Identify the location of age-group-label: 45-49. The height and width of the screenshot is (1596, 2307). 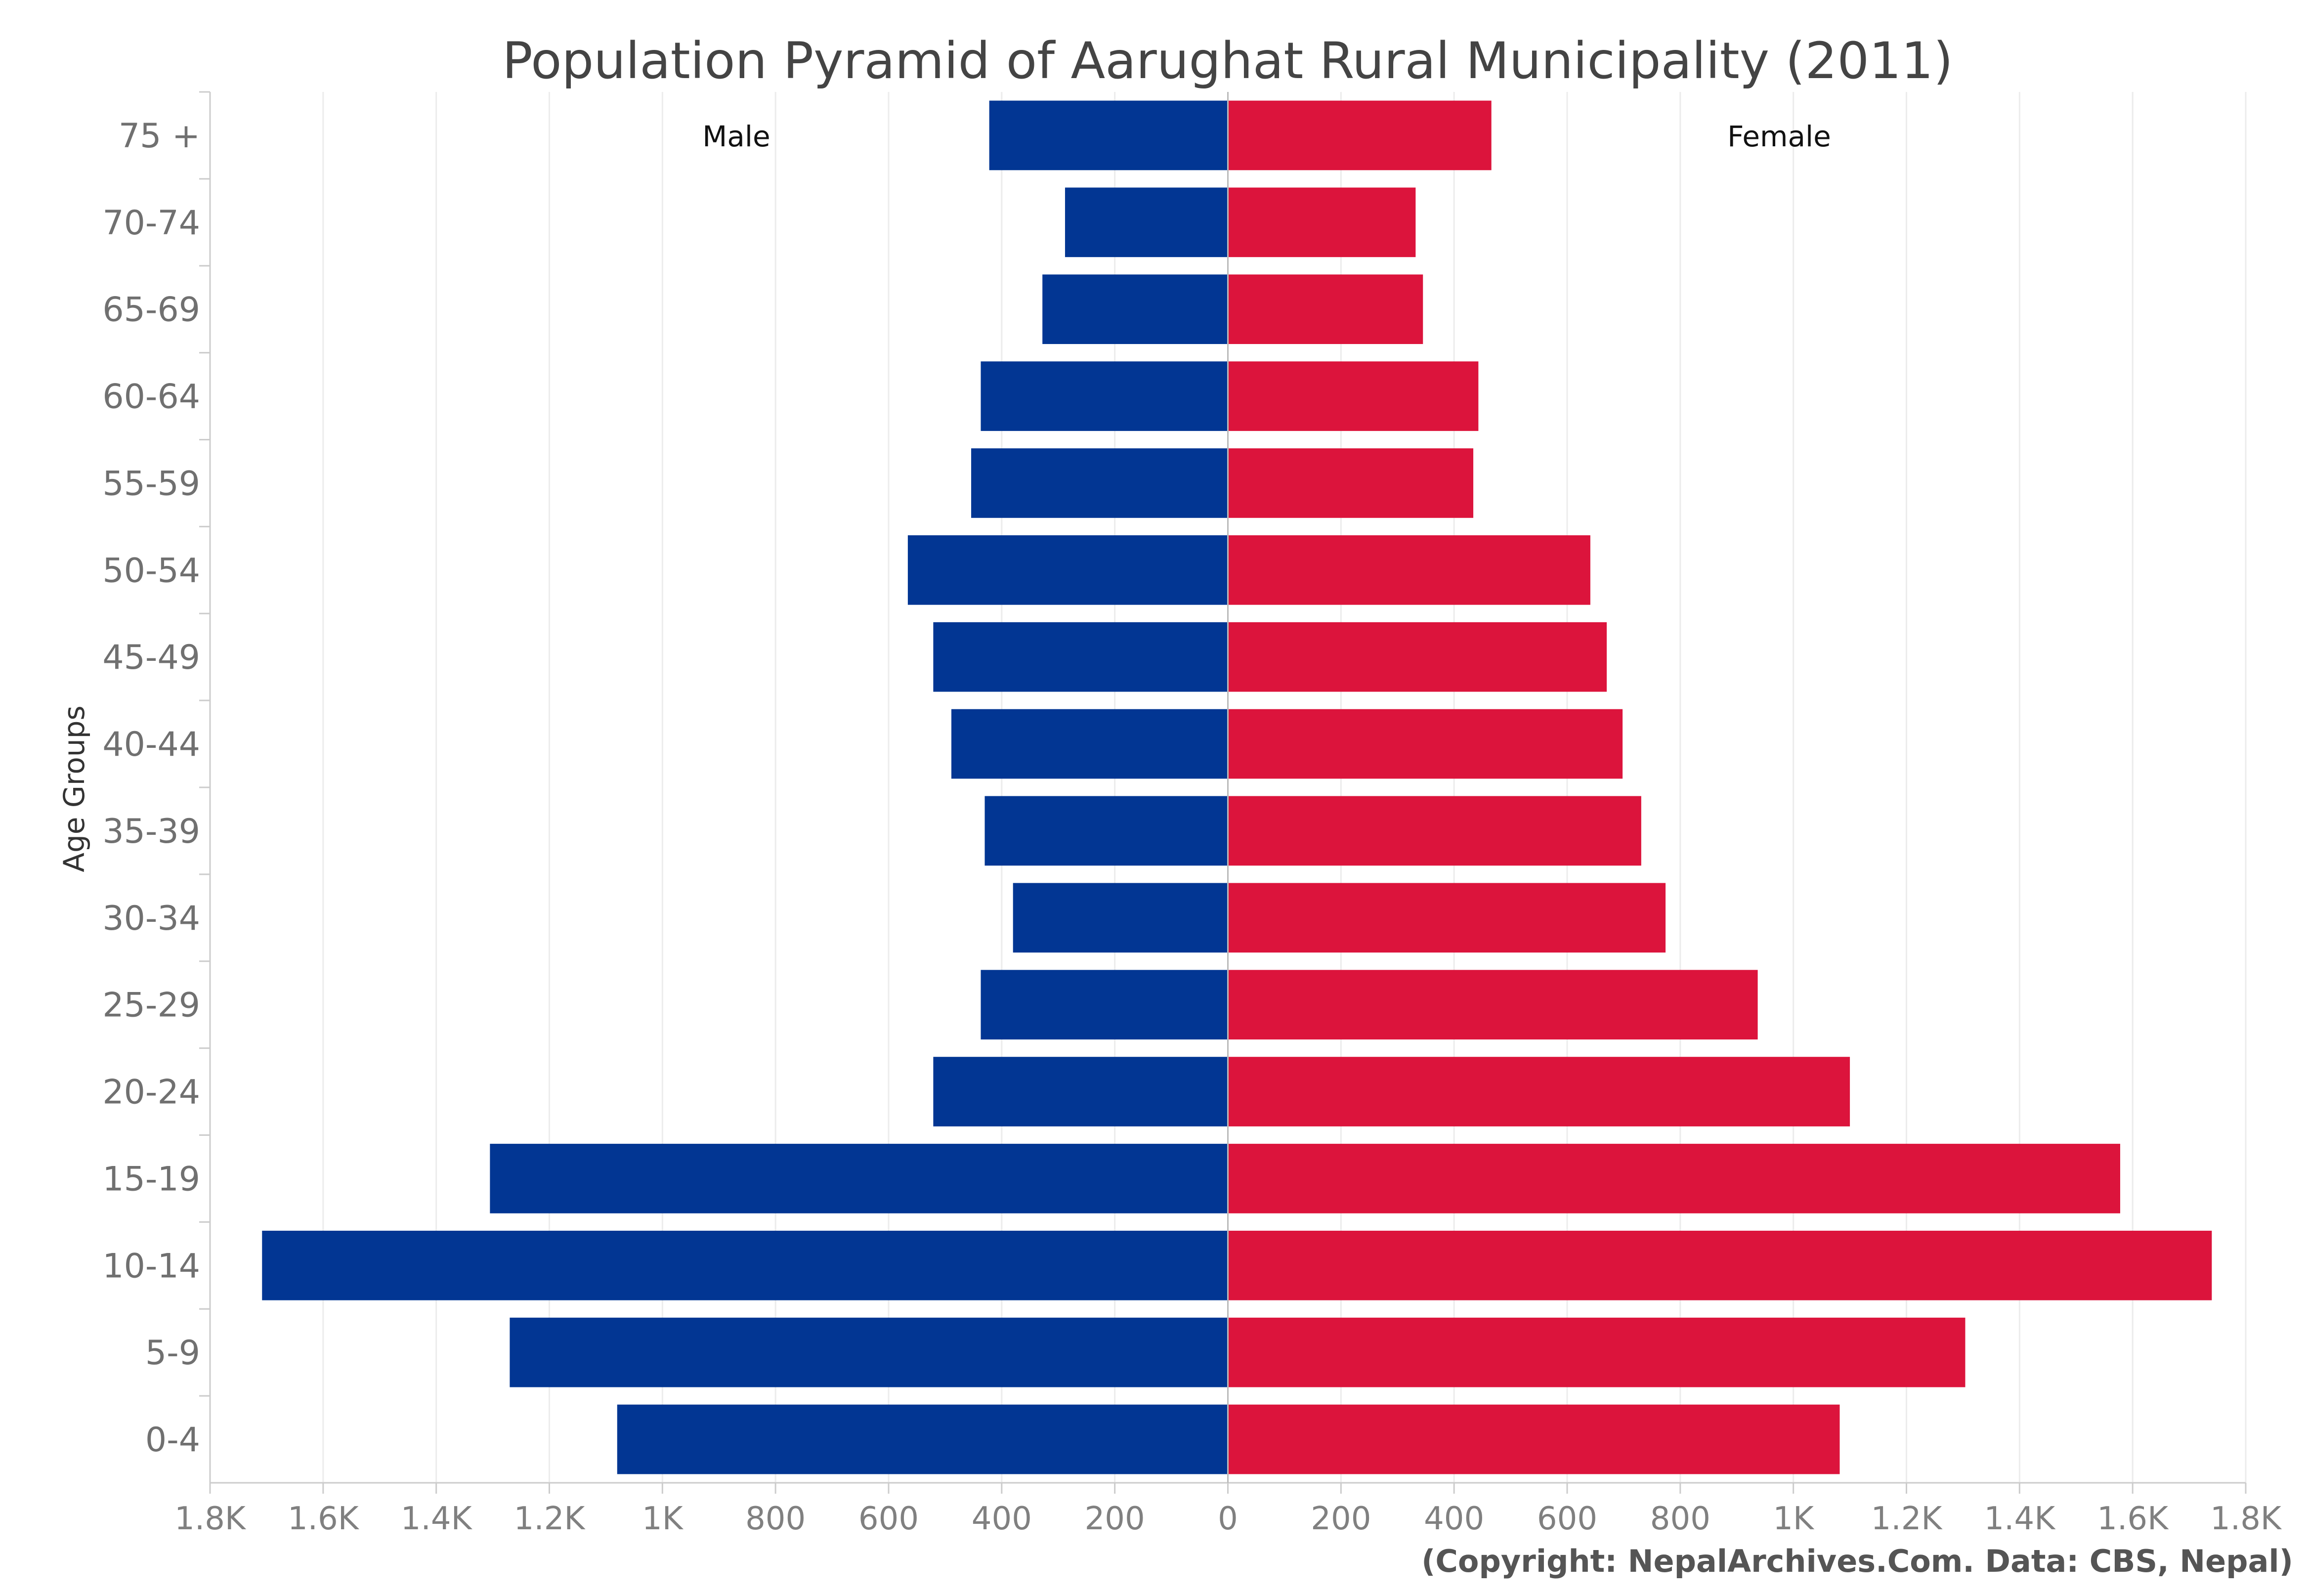
(151, 658).